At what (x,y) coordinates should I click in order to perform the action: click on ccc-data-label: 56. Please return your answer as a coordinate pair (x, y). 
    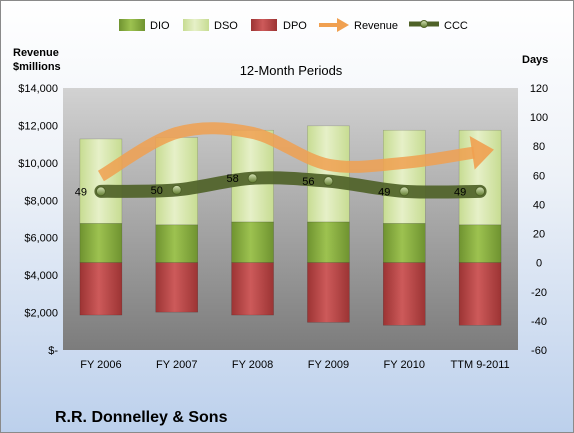
    Looking at the image, I should click on (308, 182).